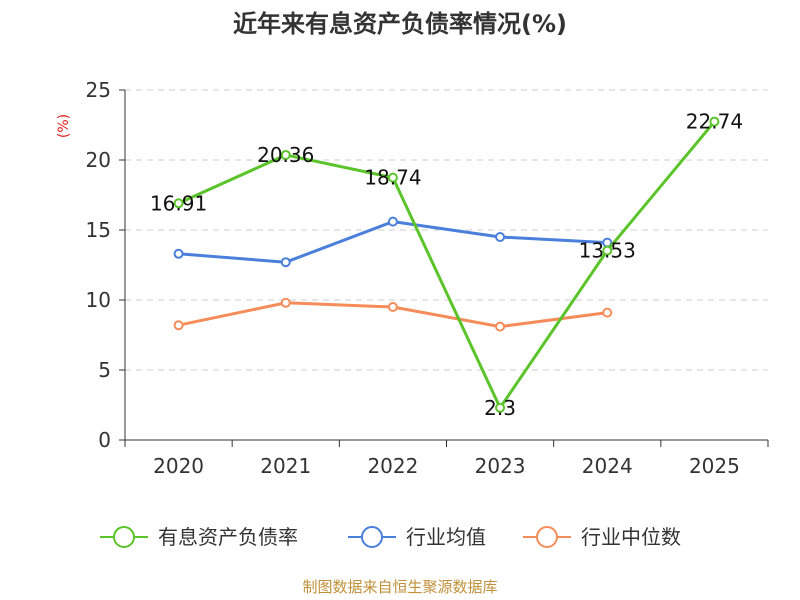 This screenshot has height=600, width=800. I want to click on data-label: 13.53, so click(607, 251).